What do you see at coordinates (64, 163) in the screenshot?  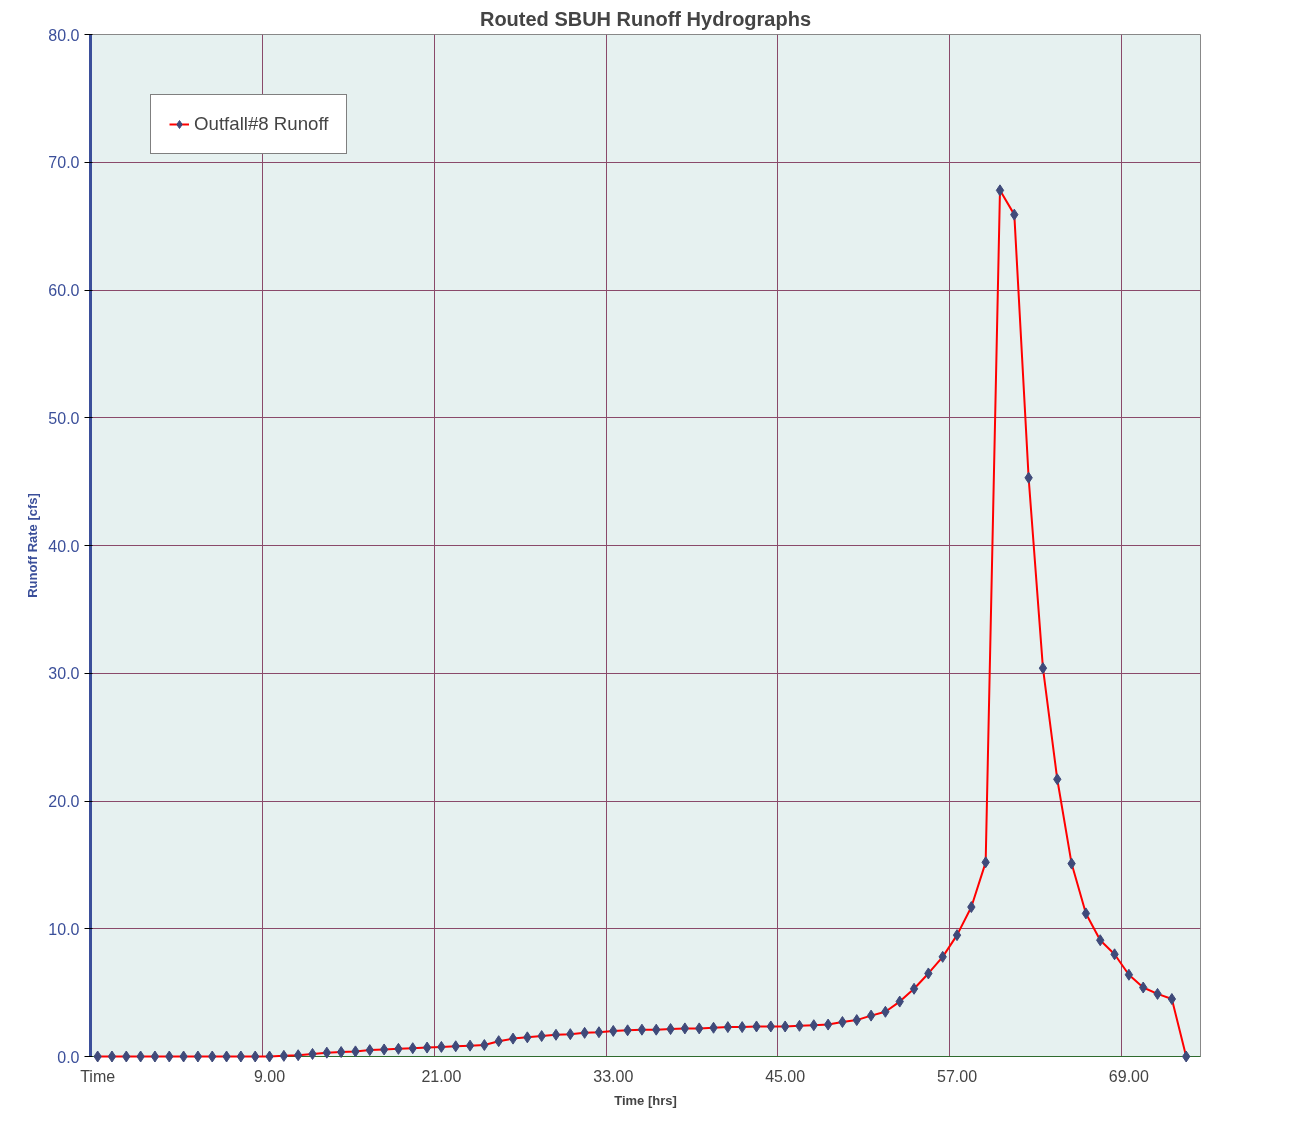 I see `y-tick-label: 70.0` at bounding box center [64, 163].